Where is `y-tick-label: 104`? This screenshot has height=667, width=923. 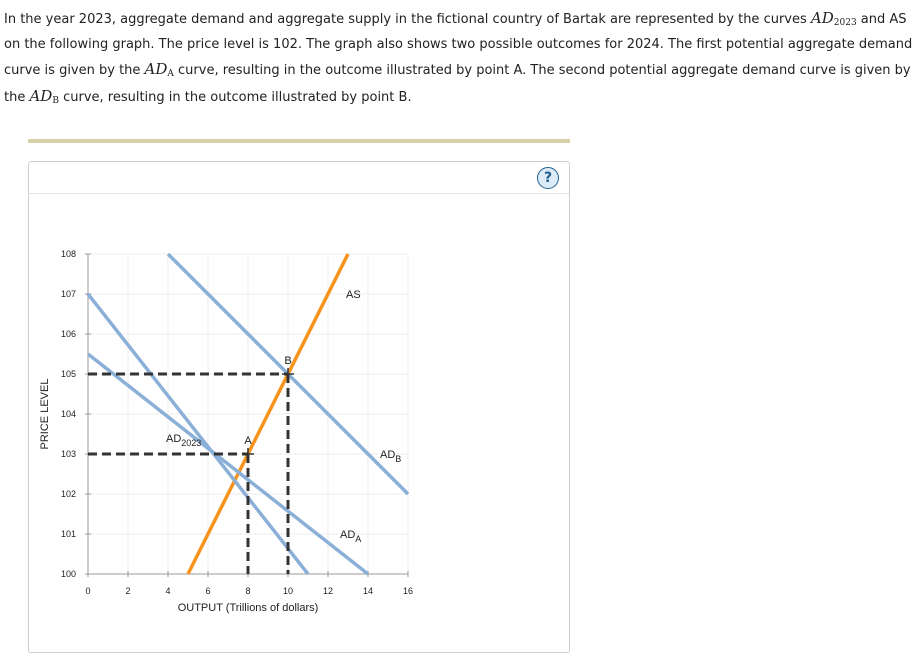
y-tick-label: 104 is located at coordinates (68, 414).